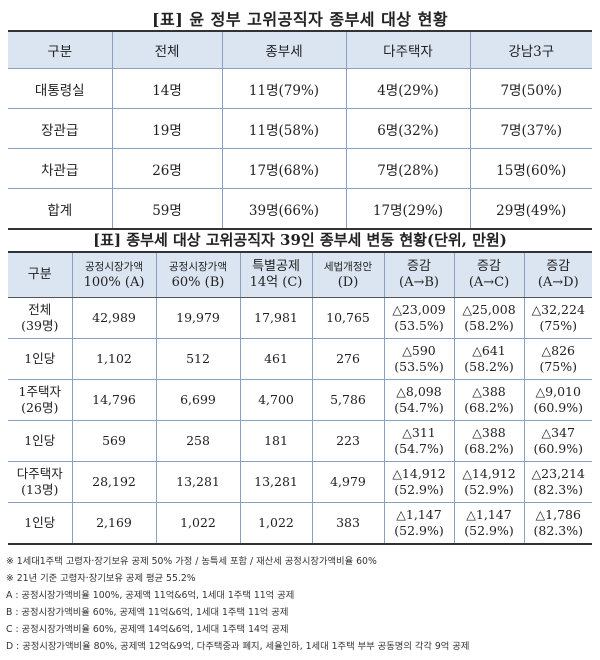 This screenshot has width=600, height=660. What do you see at coordinates (114, 274) in the screenshot?
I see `column-header: 공정시장가액 100% (A)` at bounding box center [114, 274].